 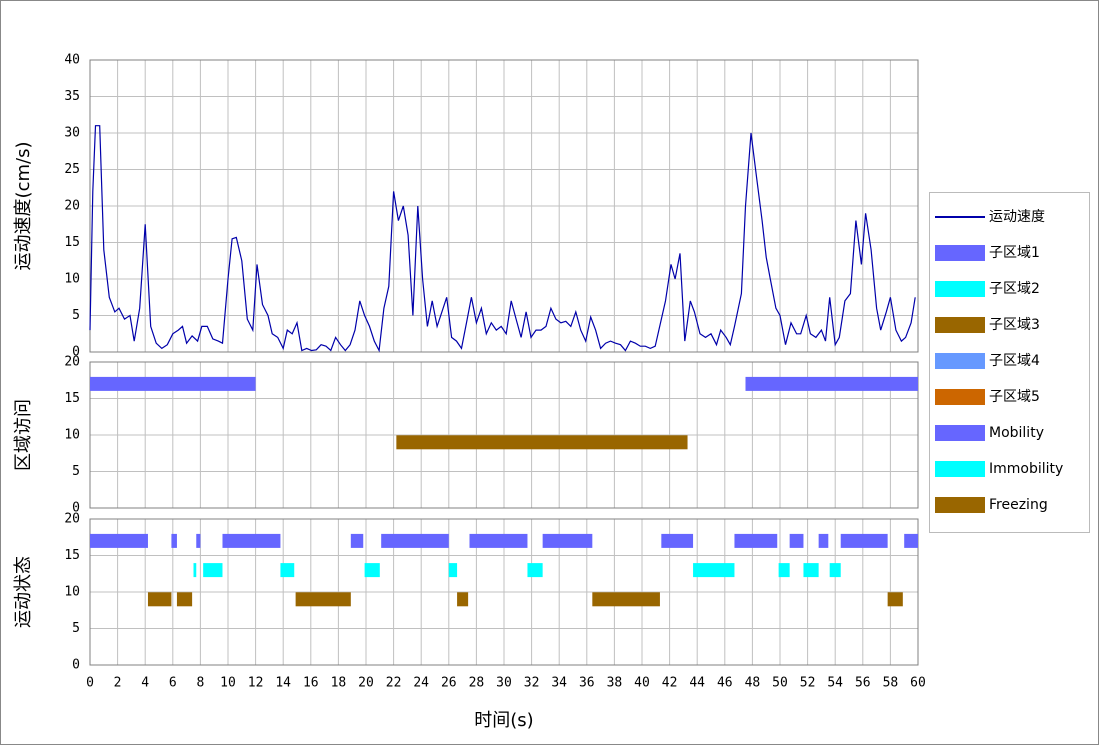 What do you see at coordinates (559, 683) in the screenshot?
I see `x-tick-label: 34` at bounding box center [559, 683].